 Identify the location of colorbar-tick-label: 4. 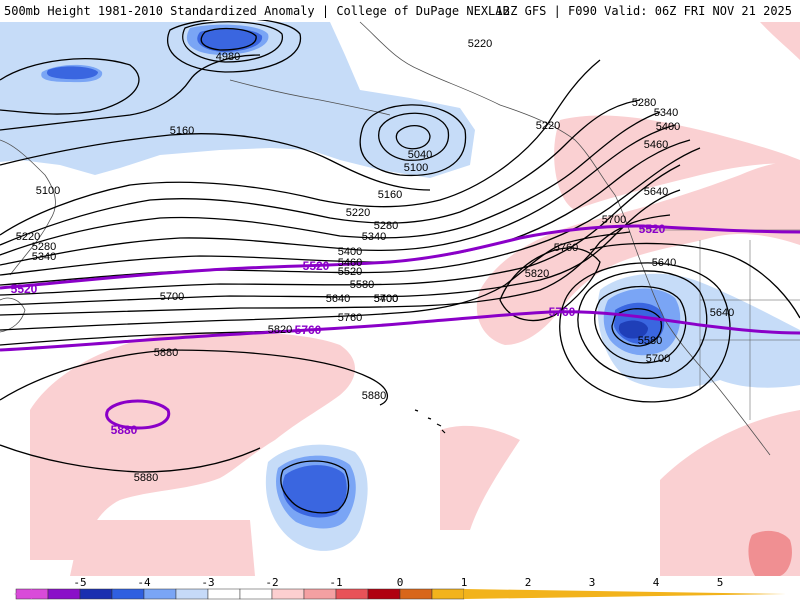
(656, 582).